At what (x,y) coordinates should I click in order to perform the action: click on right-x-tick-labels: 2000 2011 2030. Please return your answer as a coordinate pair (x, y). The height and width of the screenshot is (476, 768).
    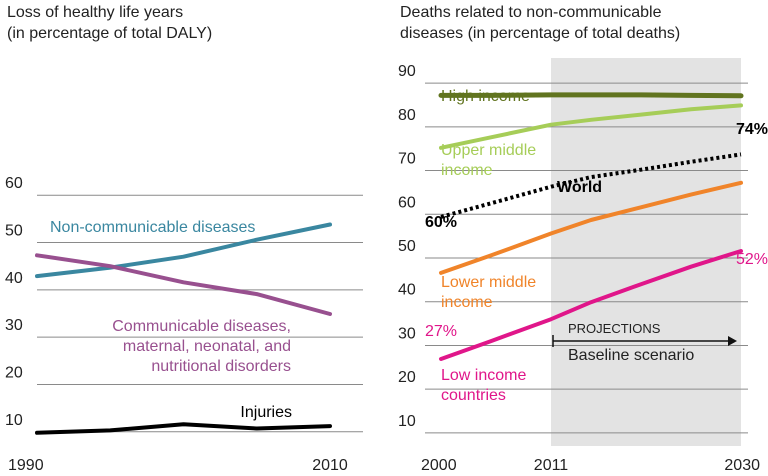
    Looking at the image, I should click on (590, 465).